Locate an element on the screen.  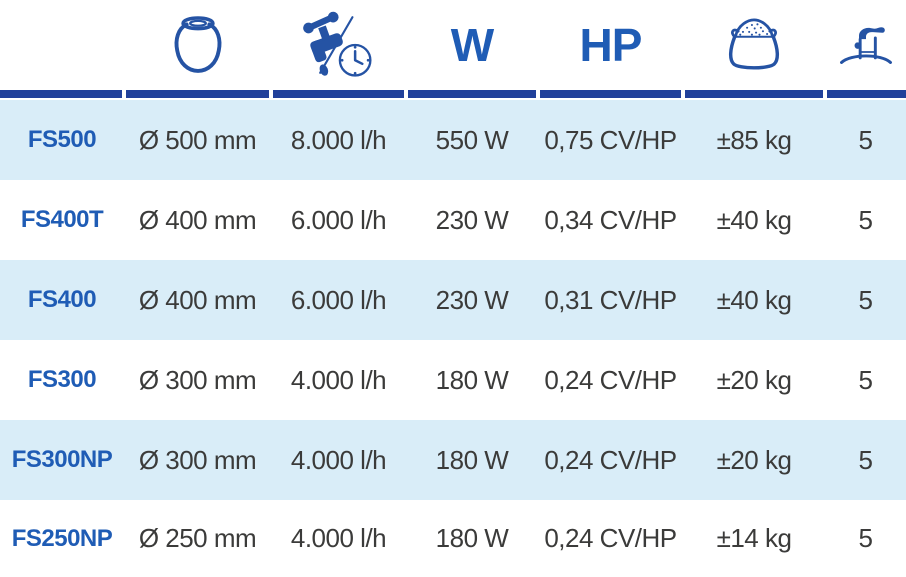
sand_load-cell: ±14 kg is located at coordinates (754, 538).